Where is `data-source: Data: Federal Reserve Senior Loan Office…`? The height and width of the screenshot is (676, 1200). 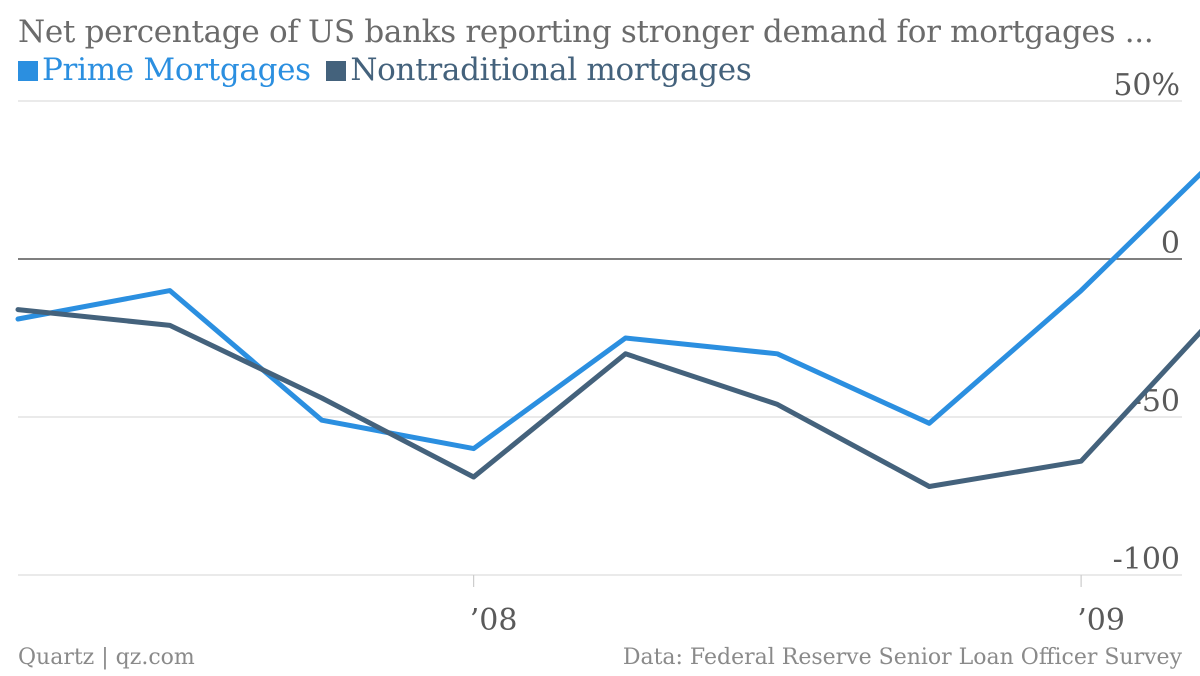
data-source: Data: Federal Reserve Senior Loan Office… is located at coordinates (902, 657).